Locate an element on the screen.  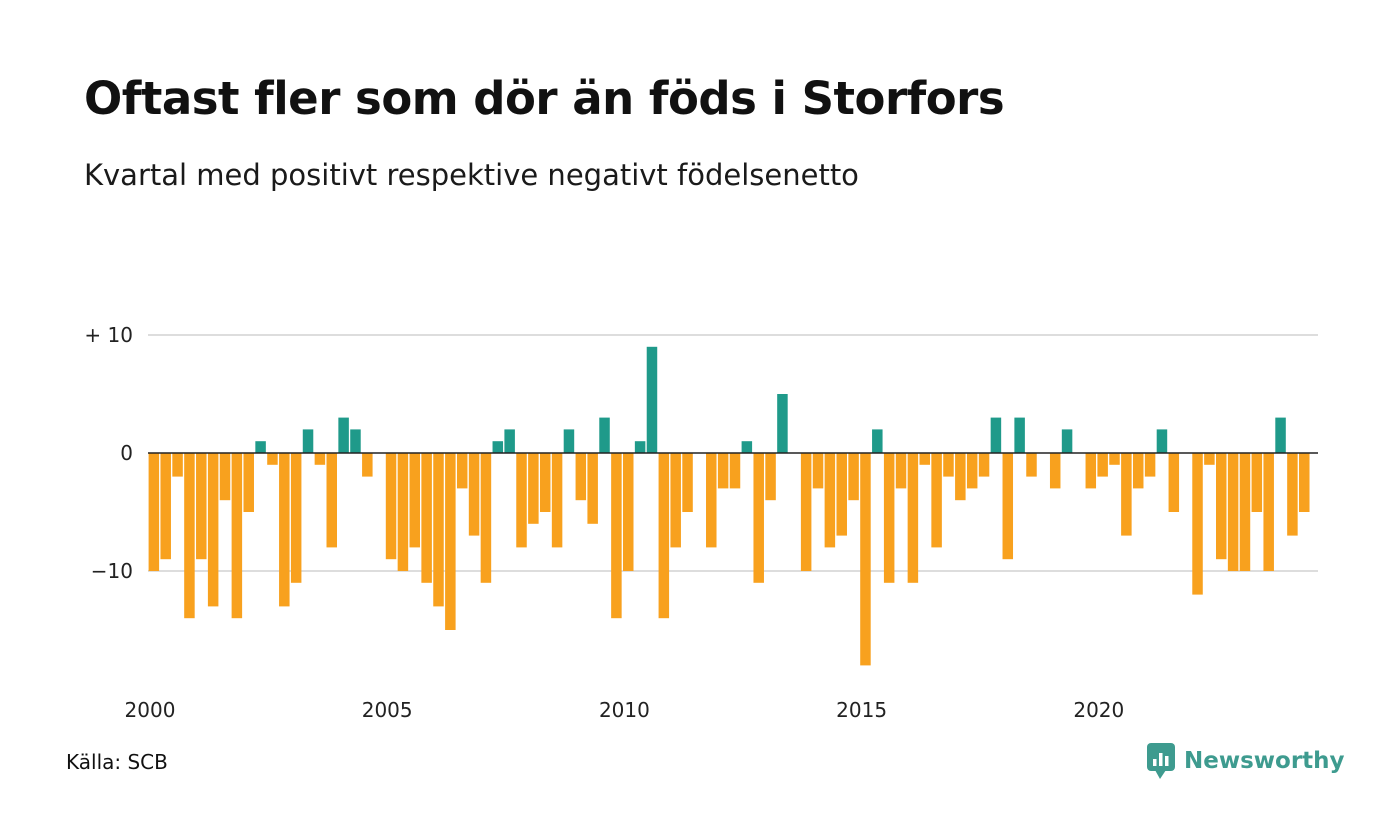
source-note: Källa: SCB is located at coordinates (117, 762).